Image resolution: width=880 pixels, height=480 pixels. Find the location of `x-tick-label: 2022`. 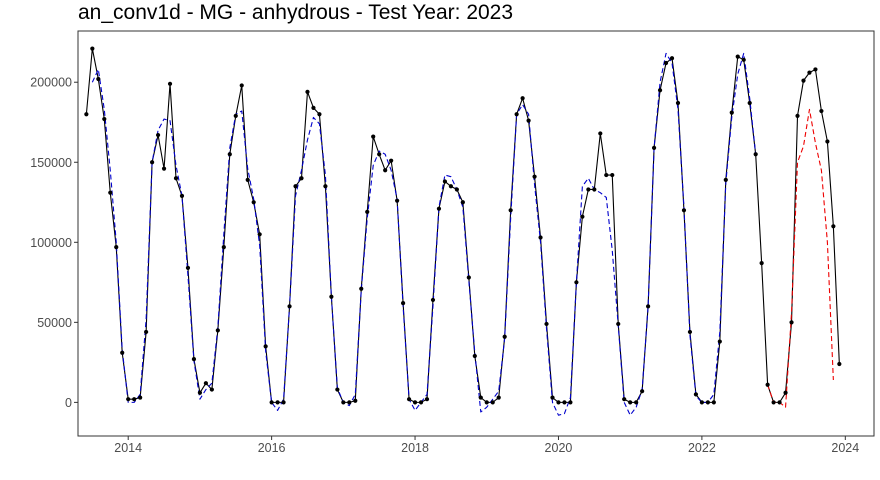

x-tick-label: 2022 is located at coordinates (702, 448).